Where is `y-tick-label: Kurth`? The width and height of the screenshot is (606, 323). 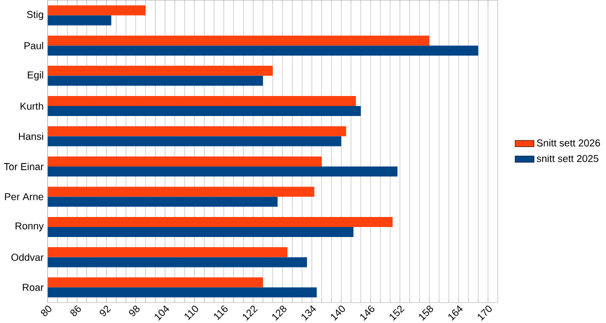 y-tick-label: Kurth is located at coordinates (32, 106).